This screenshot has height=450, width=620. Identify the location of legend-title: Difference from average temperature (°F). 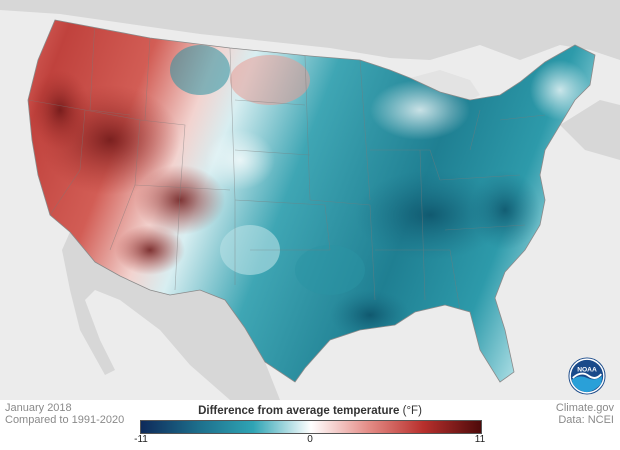
(310, 411).